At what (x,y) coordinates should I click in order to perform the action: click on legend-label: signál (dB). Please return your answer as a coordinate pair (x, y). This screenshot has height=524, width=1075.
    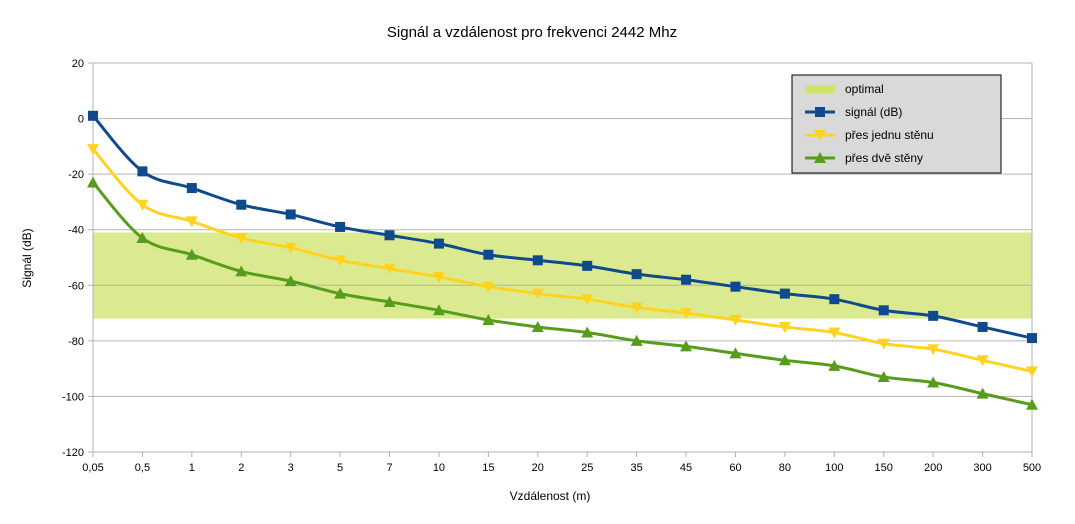
    Looking at the image, I should click on (873, 112).